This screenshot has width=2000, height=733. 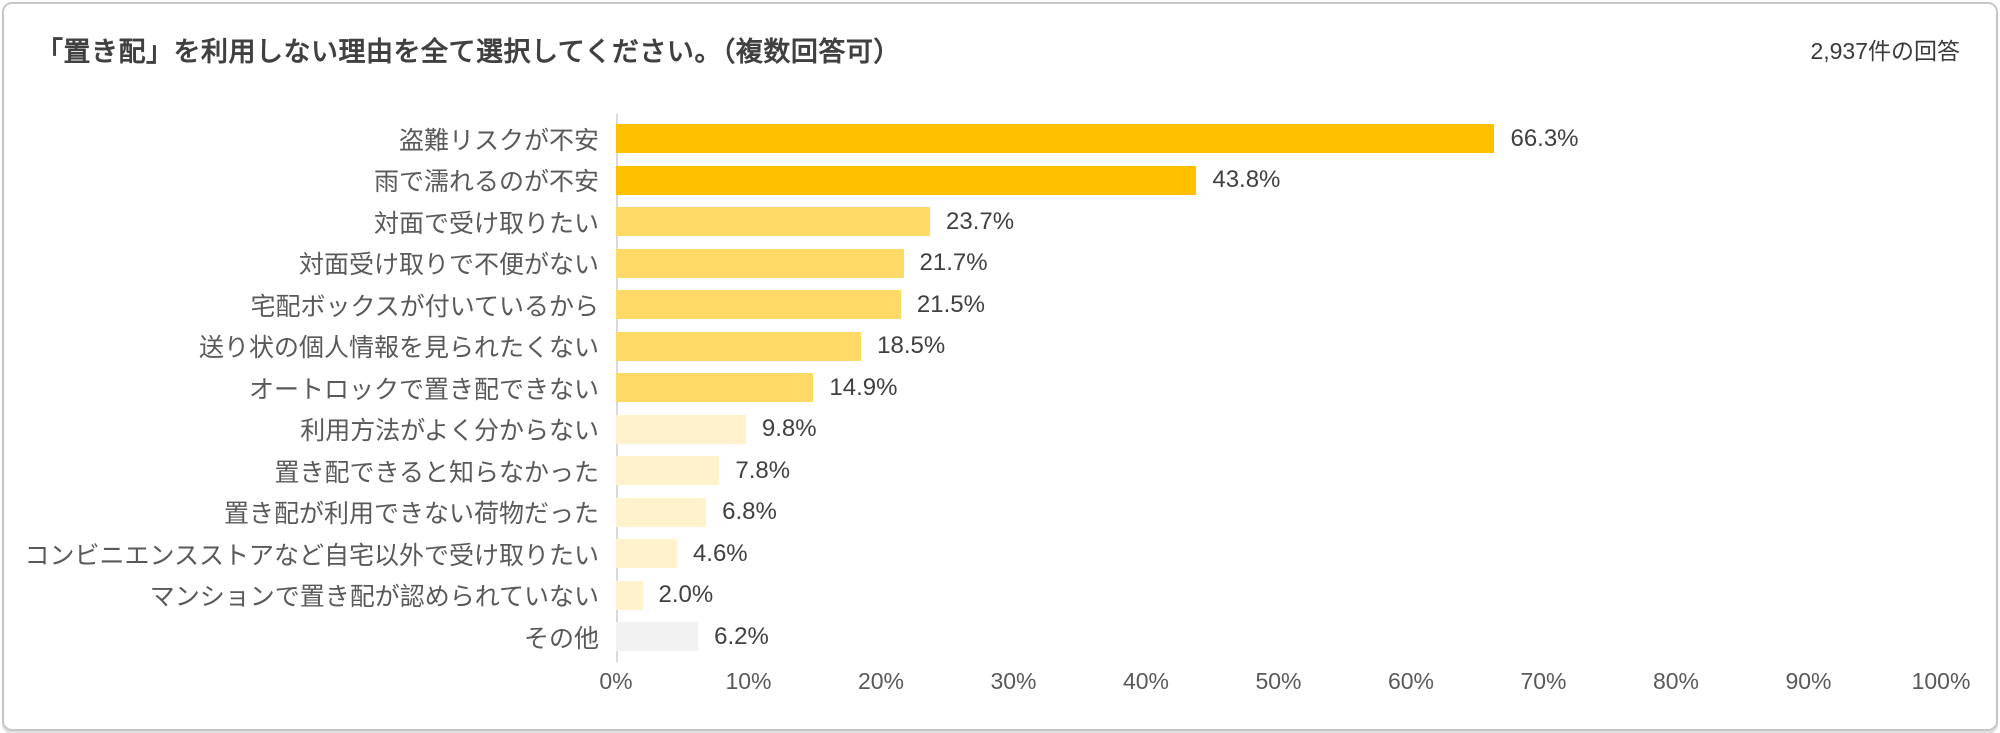 What do you see at coordinates (486, 223) in the screenshot?
I see `category-label: 対面で受け取りたい` at bounding box center [486, 223].